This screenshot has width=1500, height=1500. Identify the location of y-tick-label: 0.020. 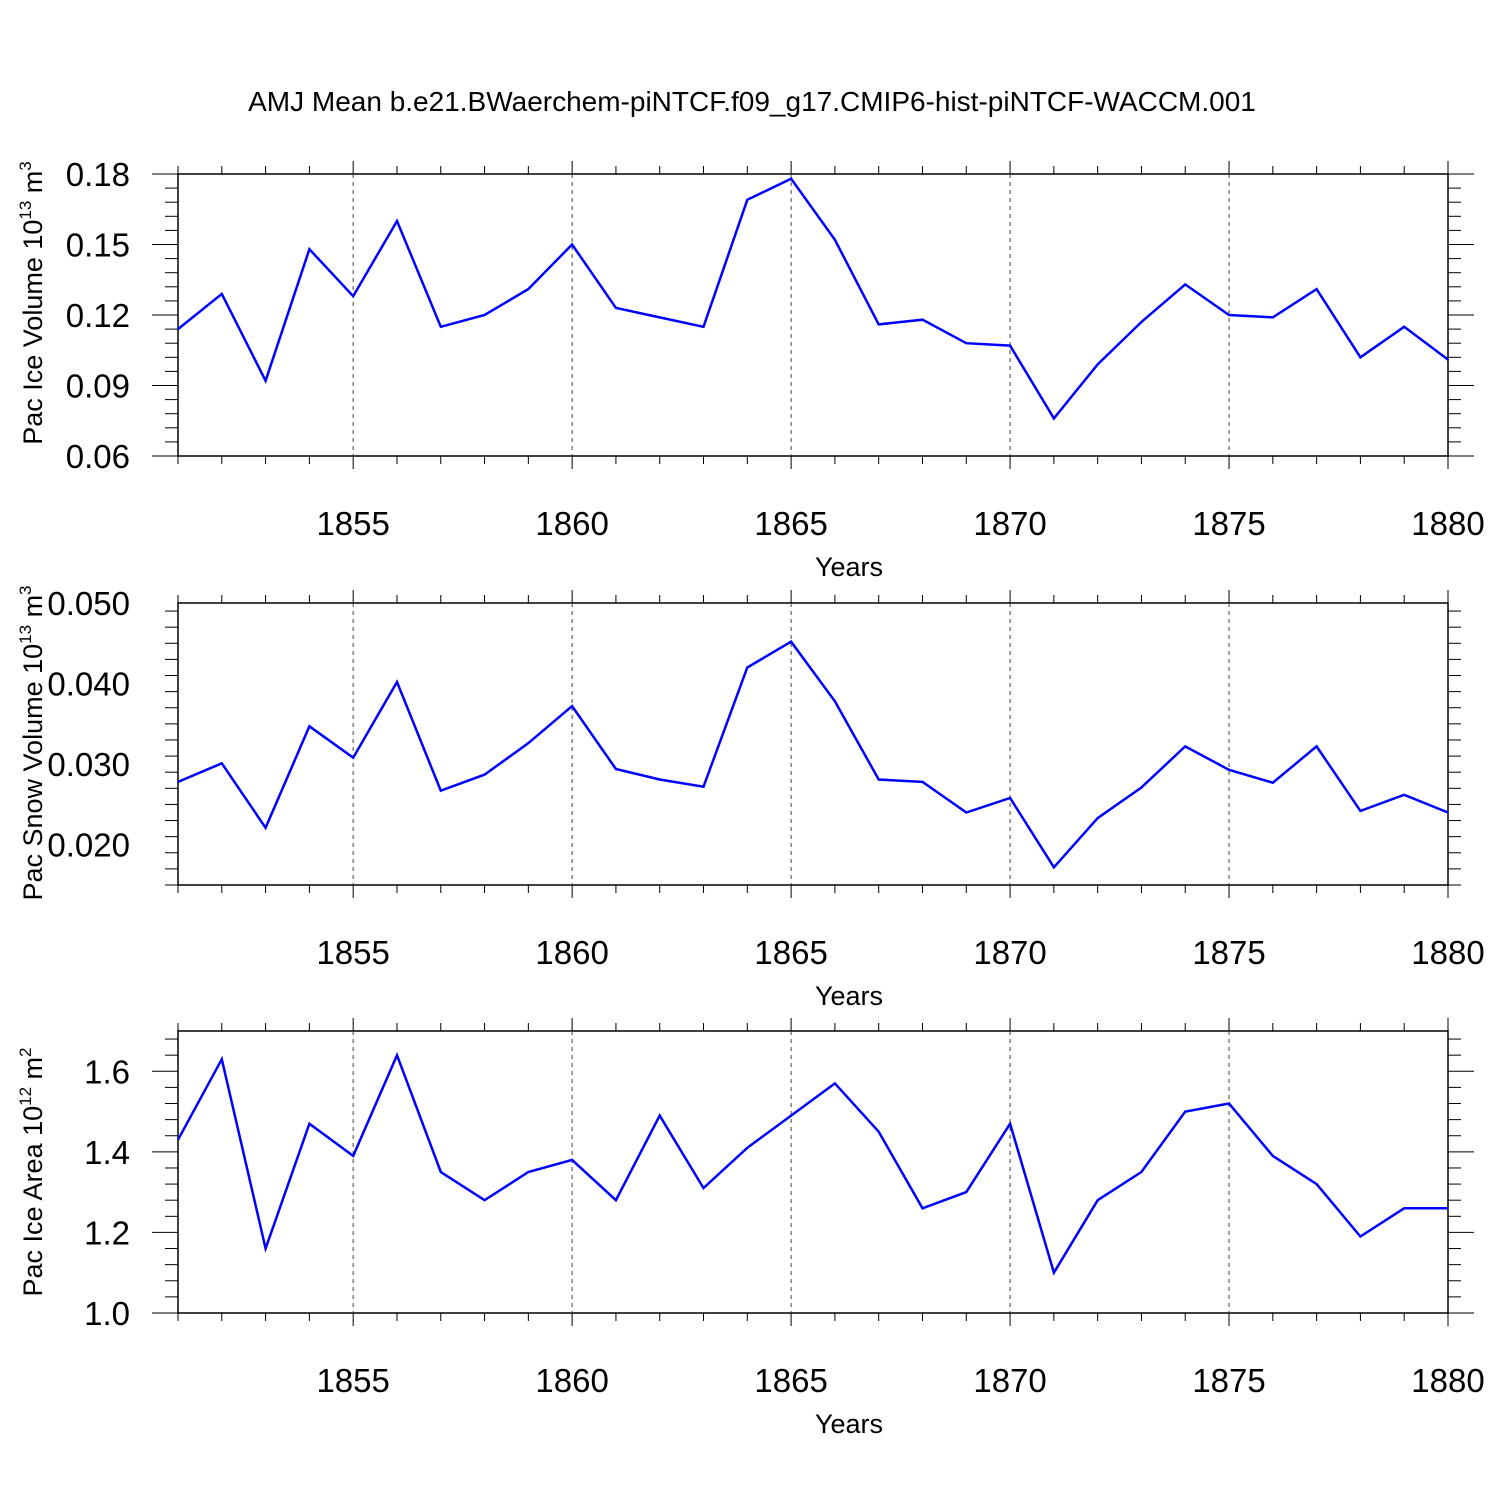
(88, 845).